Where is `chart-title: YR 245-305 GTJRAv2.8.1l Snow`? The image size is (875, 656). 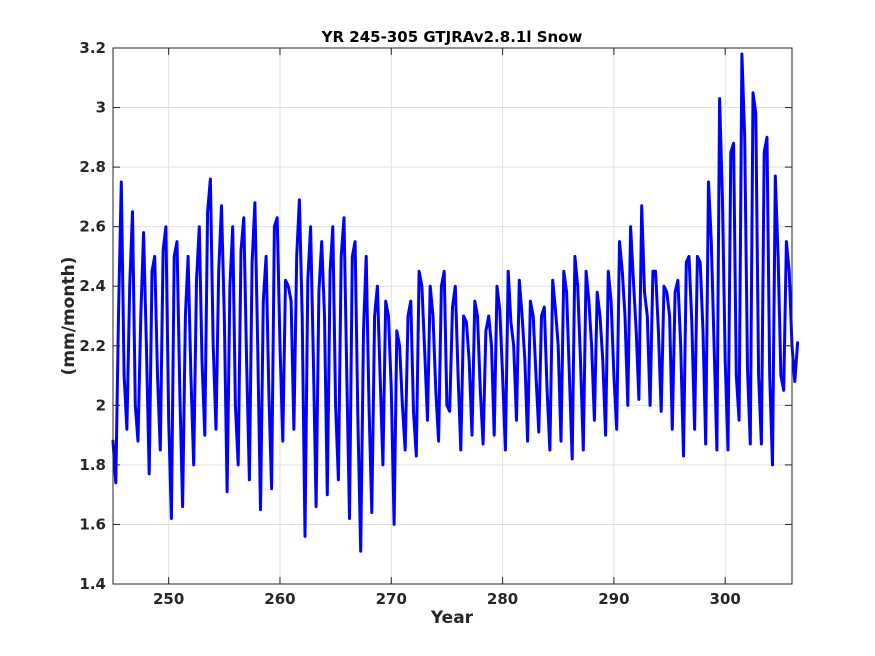
chart-title: YR 245-305 GTJRAv2.8.1l Snow is located at coordinates (452, 37).